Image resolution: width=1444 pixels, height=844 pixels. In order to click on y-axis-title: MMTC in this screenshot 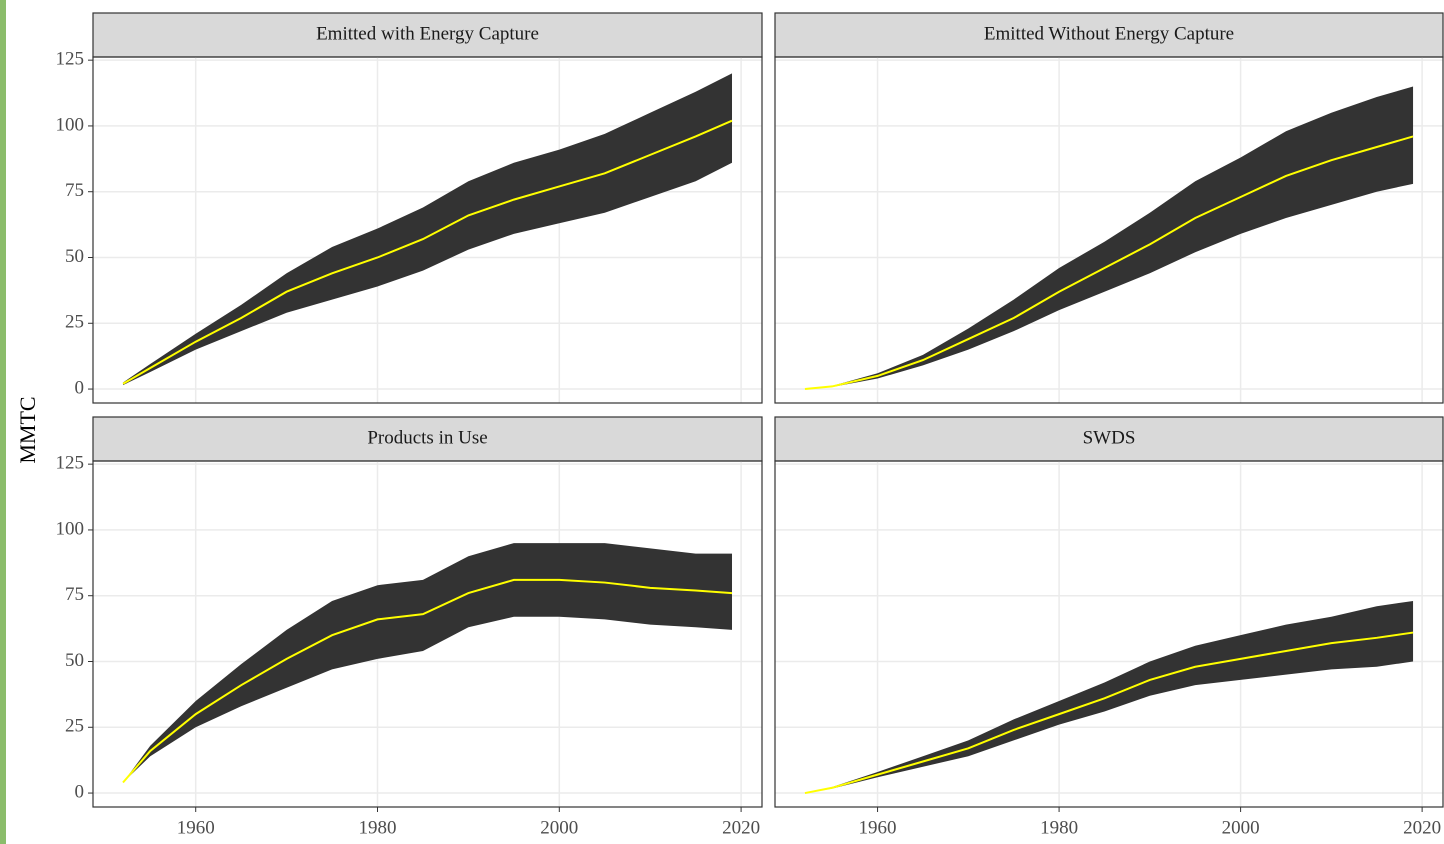, I will do `click(27, 429)`.